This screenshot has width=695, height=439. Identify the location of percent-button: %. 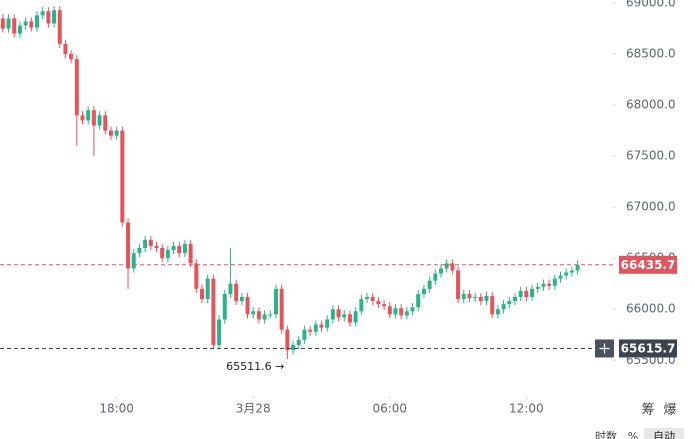
(633, 434).